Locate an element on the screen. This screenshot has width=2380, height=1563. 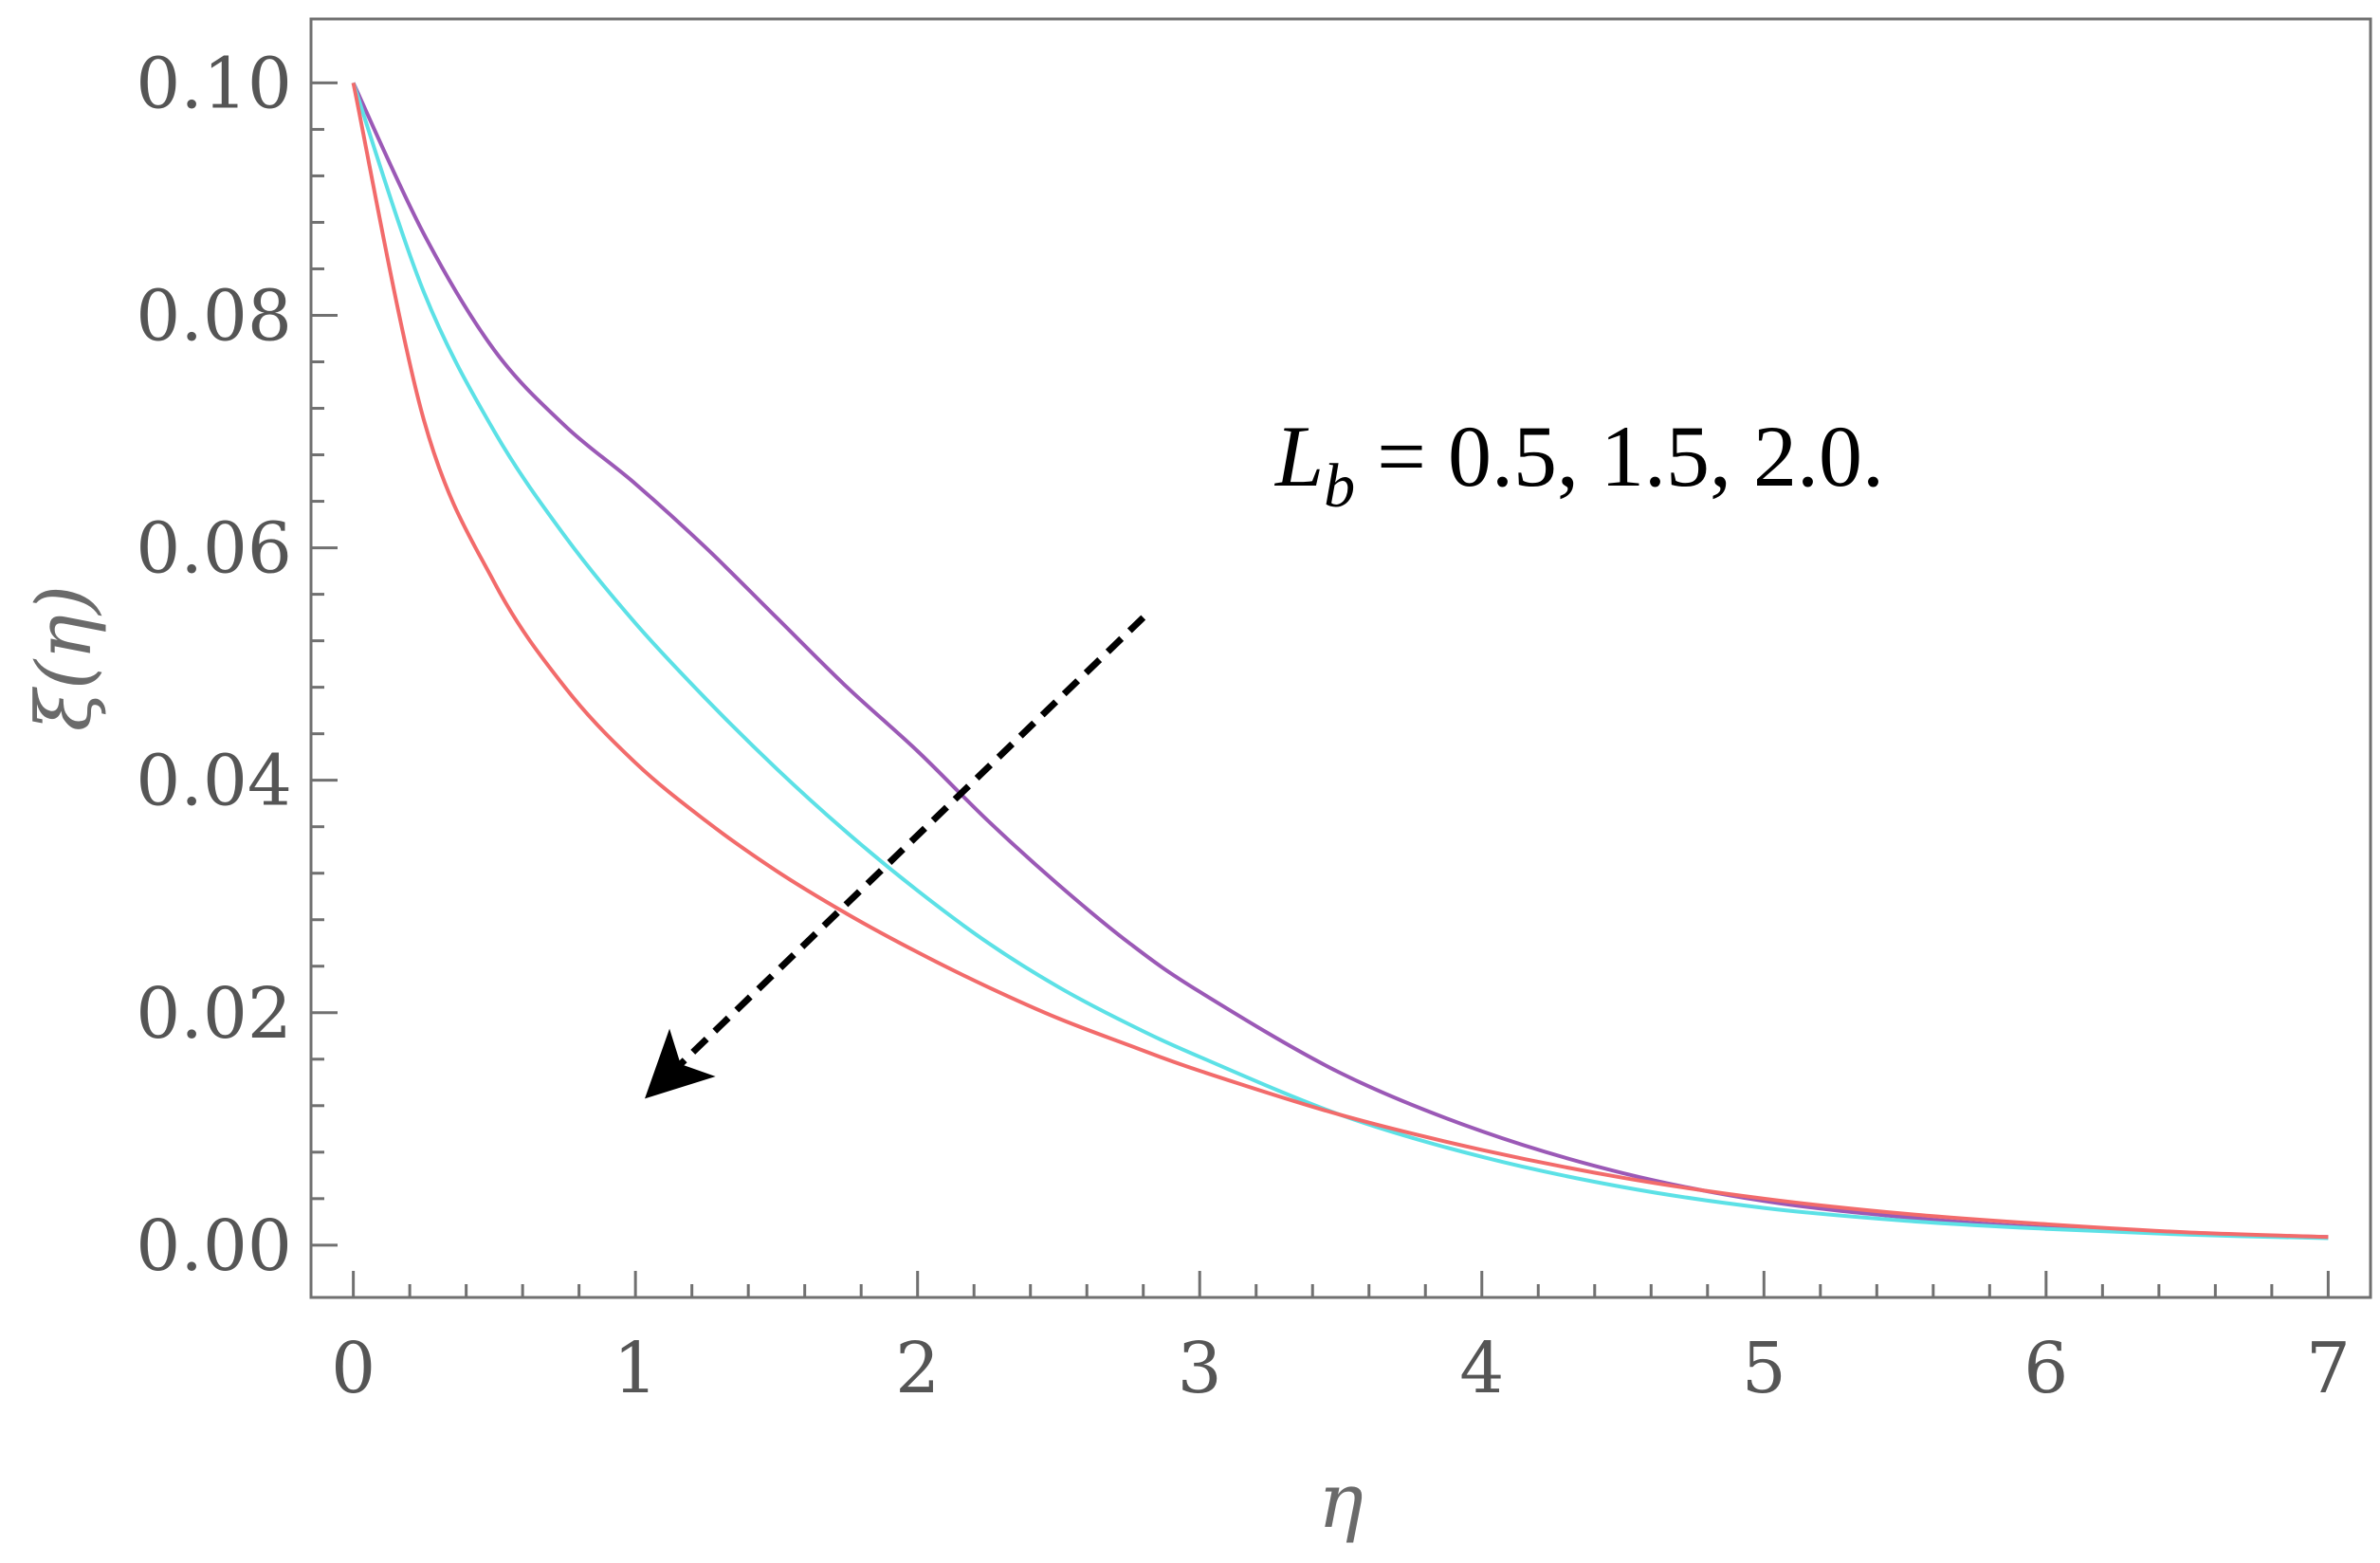
y-tick-label: 0.06 is located at coordinates (214, 549).